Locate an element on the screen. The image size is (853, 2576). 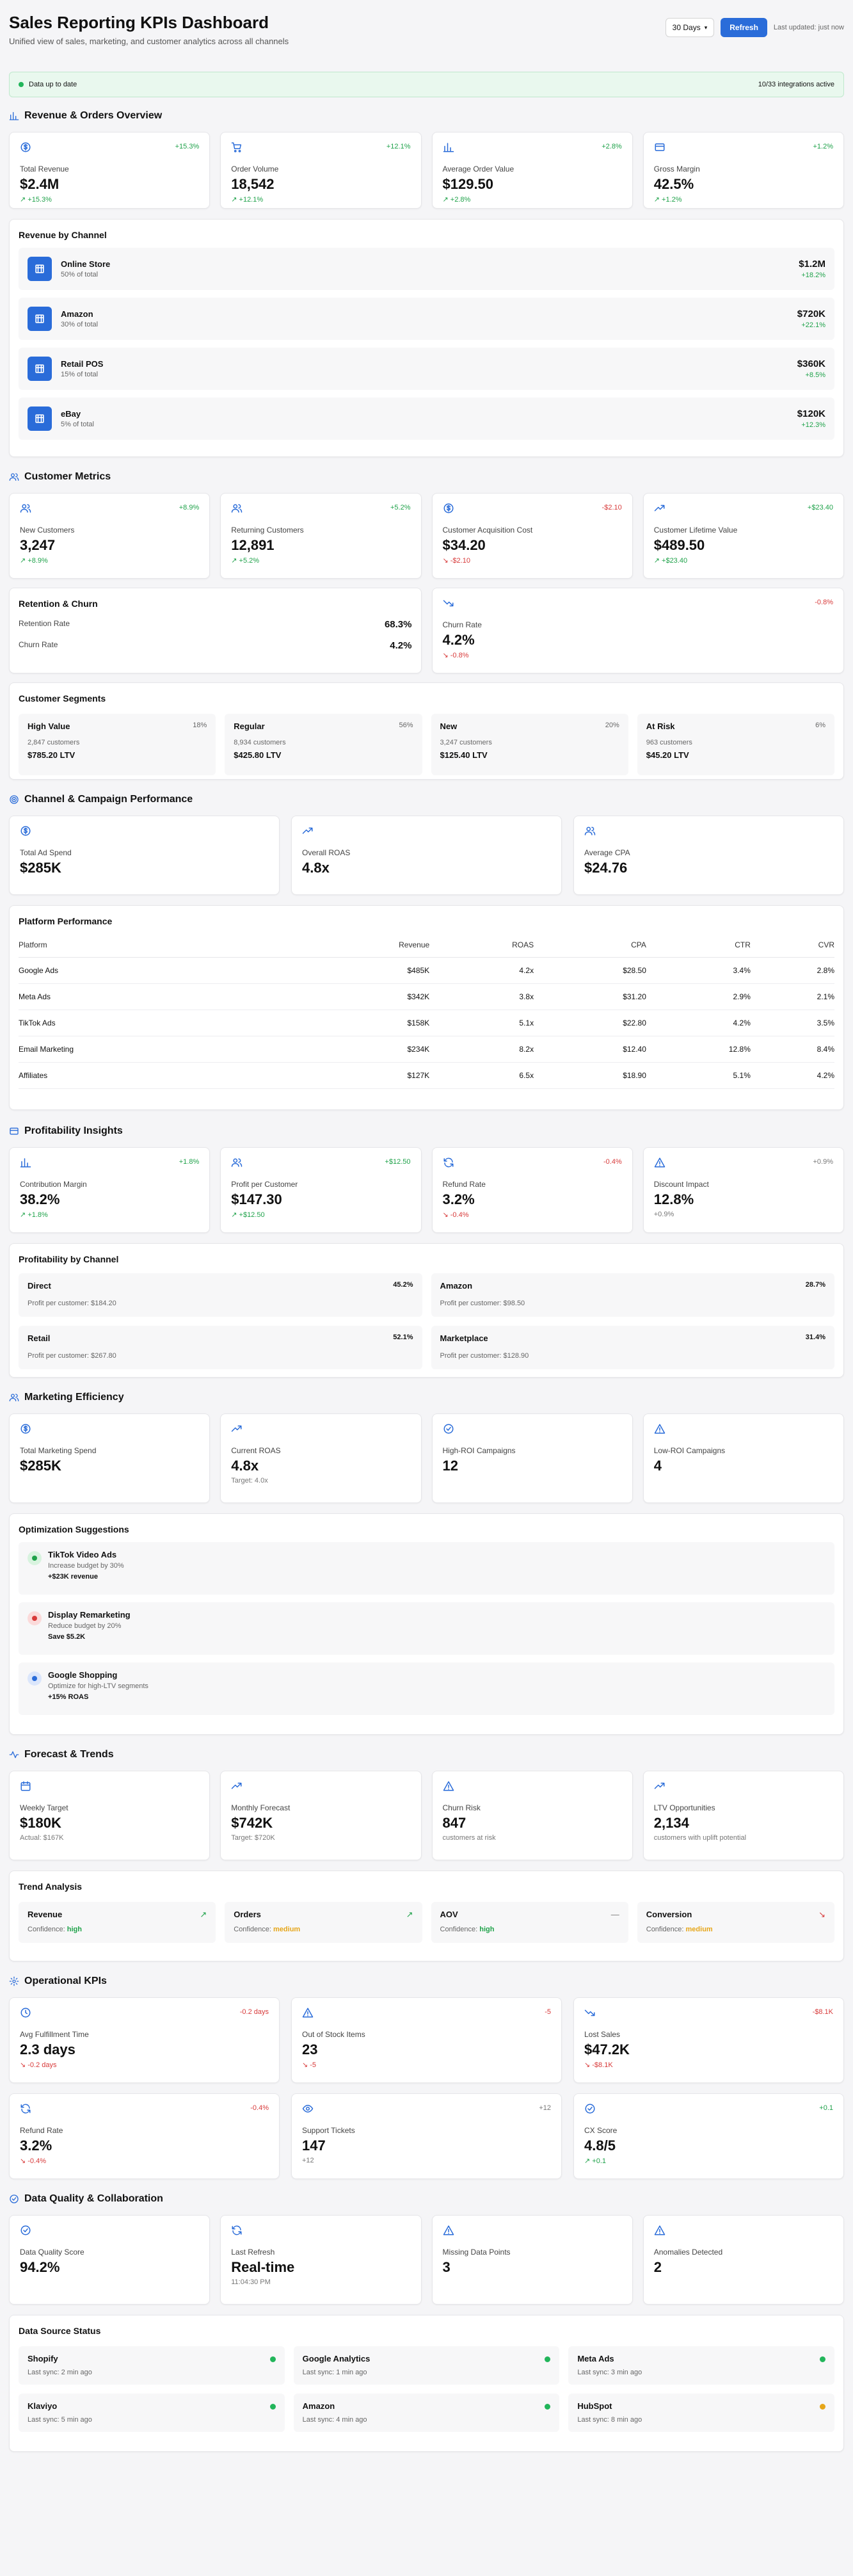
kpi-change: -0.8% is located at coordinates (824, 602).